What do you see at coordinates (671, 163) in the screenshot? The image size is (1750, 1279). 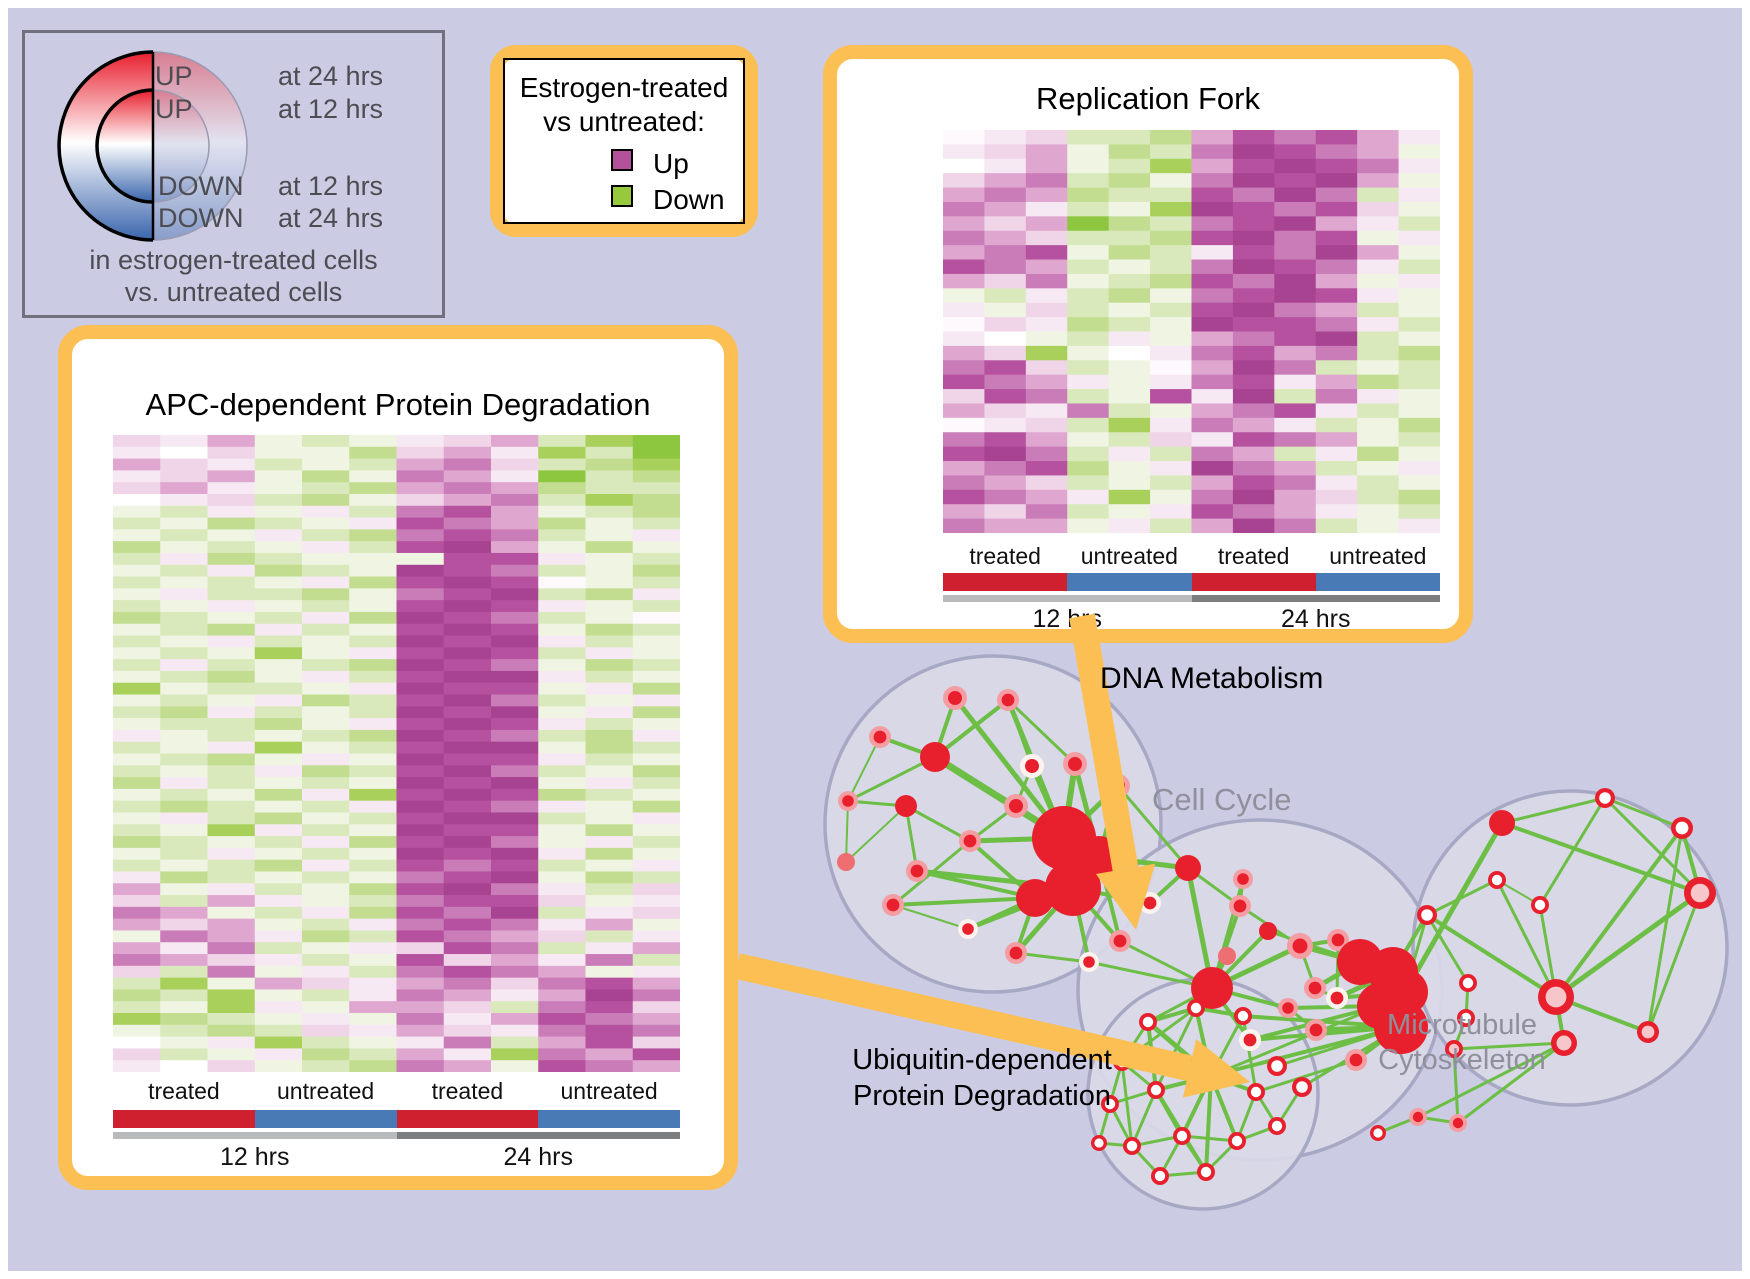 I see `legend-item-label: Up` at bounding box center [671, 163].